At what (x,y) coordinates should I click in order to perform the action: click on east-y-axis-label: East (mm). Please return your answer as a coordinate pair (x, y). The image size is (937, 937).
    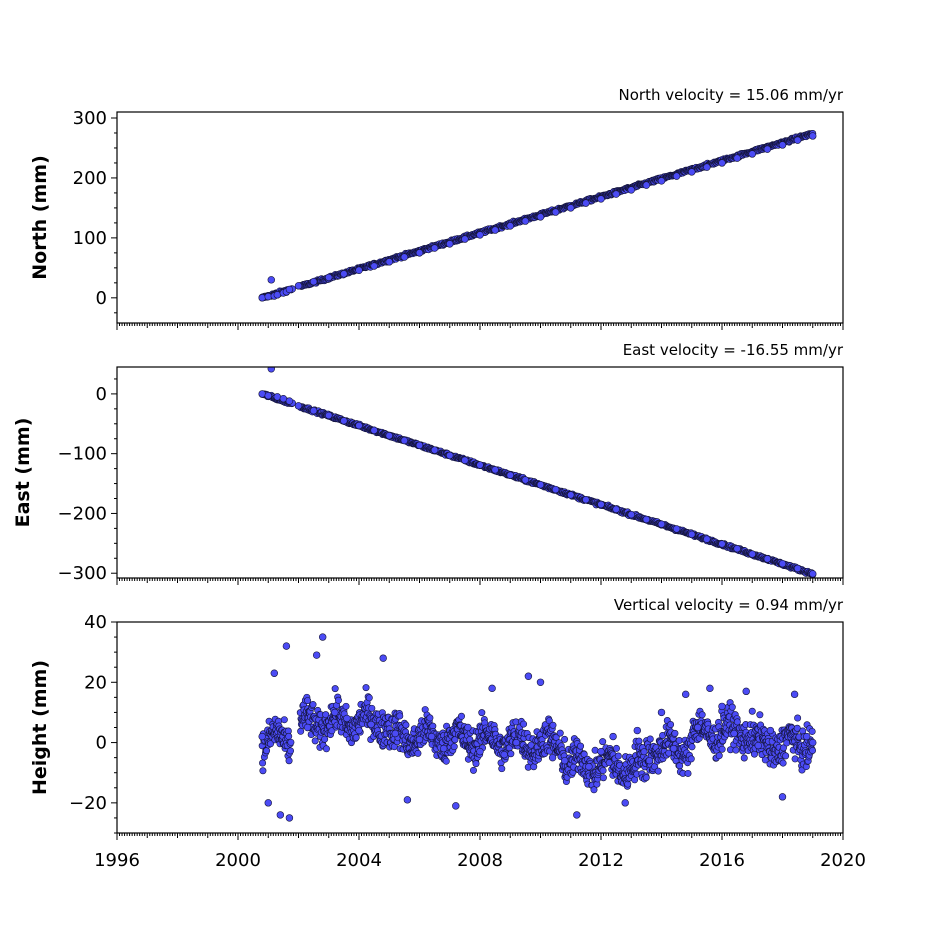
    Looking at the image, I should click on (23, 473).